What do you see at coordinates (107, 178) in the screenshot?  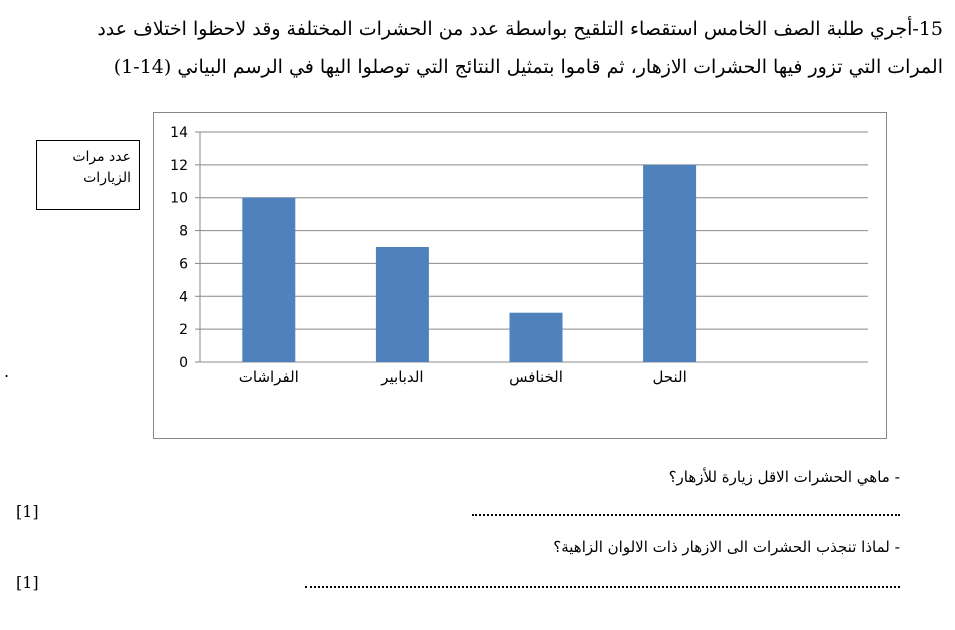 I see `y-axis-label-line-2: الزيارات` at bounding box center [107, 178].